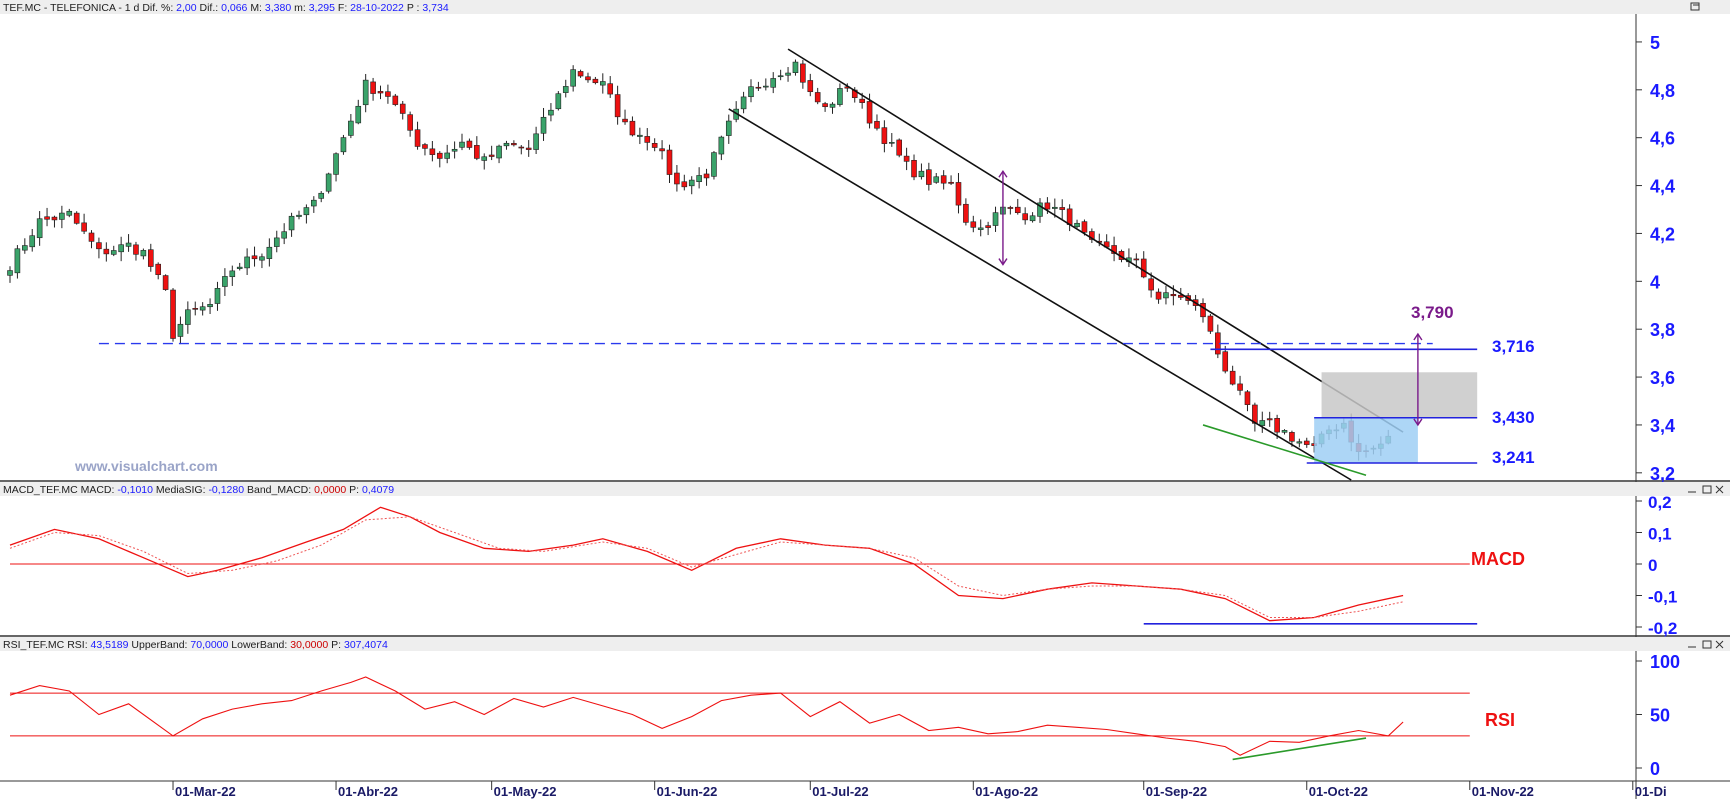 The width and height of the screenshot is (1730, 799). I want to click on macd-window-buttons, so click(1706, 489).